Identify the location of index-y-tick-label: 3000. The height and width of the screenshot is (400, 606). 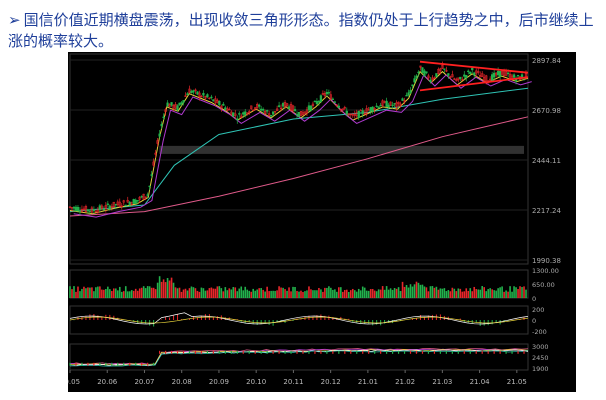
(540, 347).